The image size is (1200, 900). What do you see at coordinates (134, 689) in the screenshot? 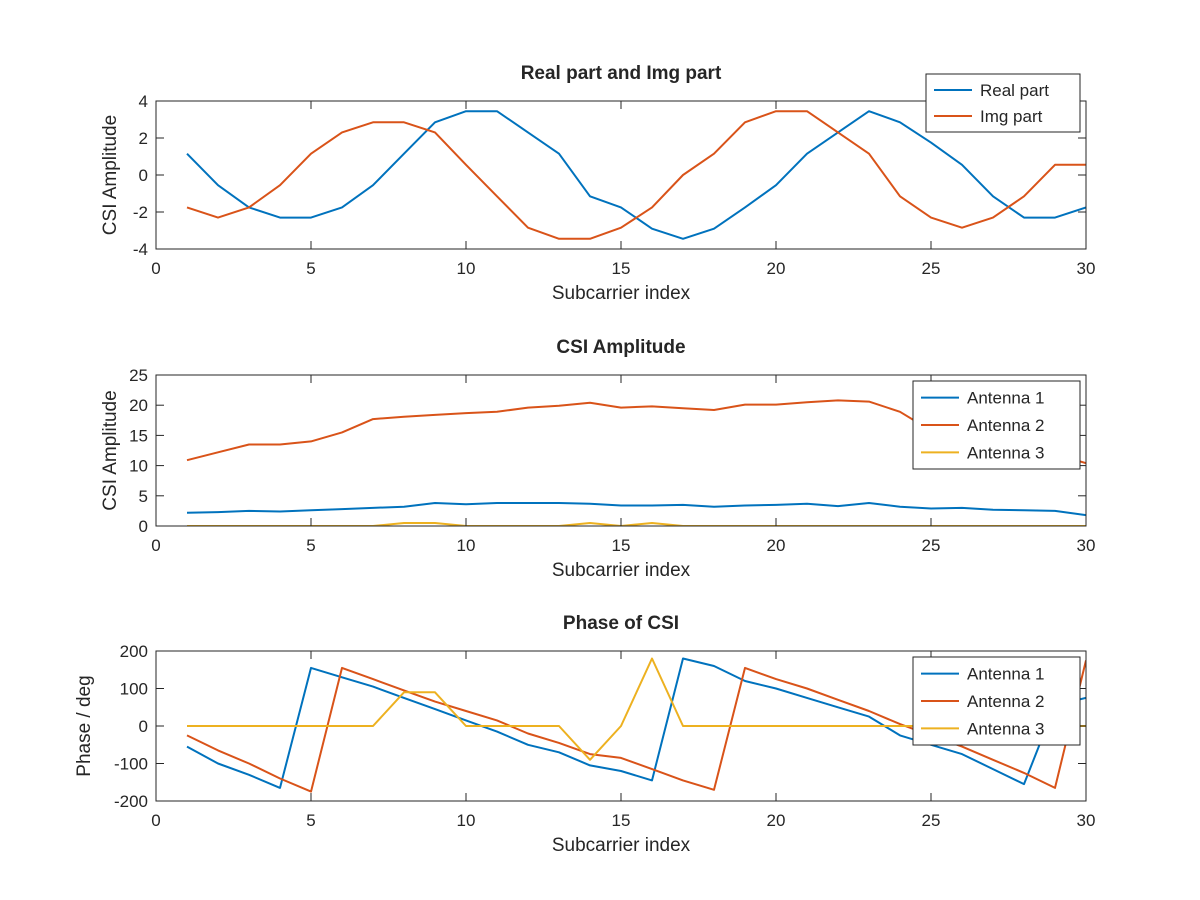
I see `y-tick-label: 100` at bounding box center [134, 689].